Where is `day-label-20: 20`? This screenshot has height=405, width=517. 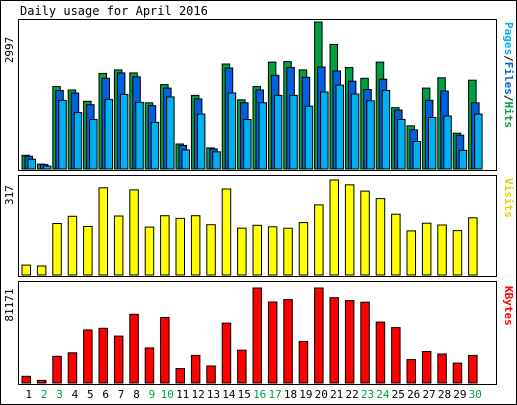
day-label-20: 20 is located at coordinates (321, 394).